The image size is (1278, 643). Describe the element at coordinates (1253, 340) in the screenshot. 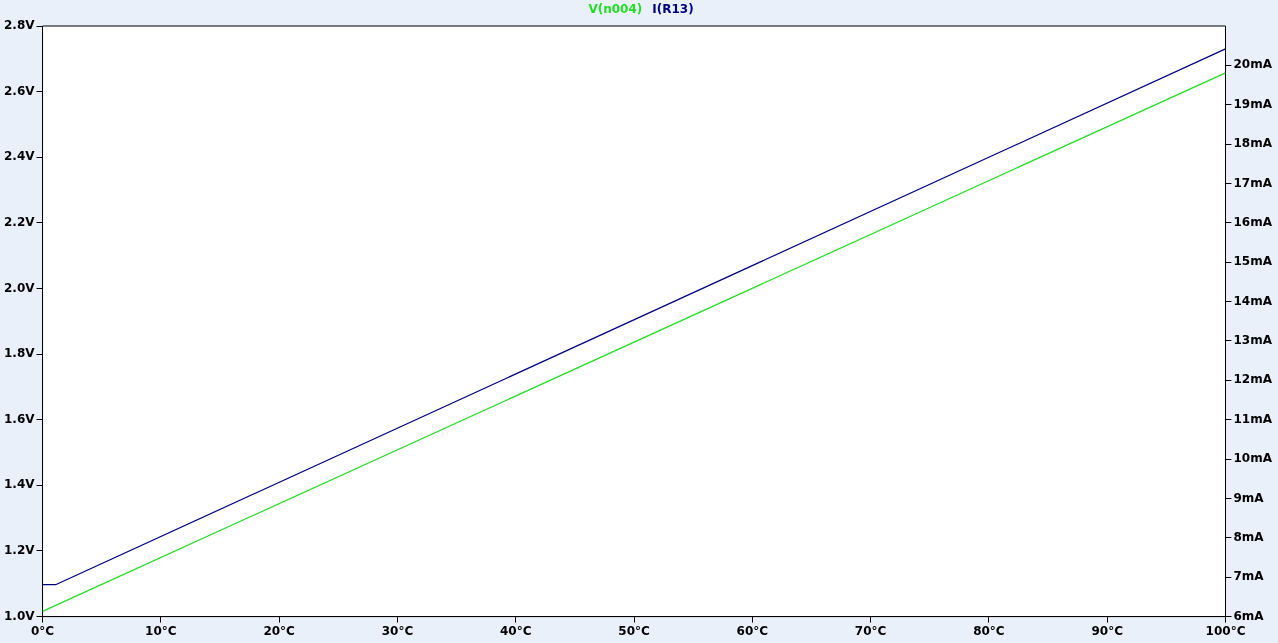

I see `y2-tick-label: 13mA` at that location.